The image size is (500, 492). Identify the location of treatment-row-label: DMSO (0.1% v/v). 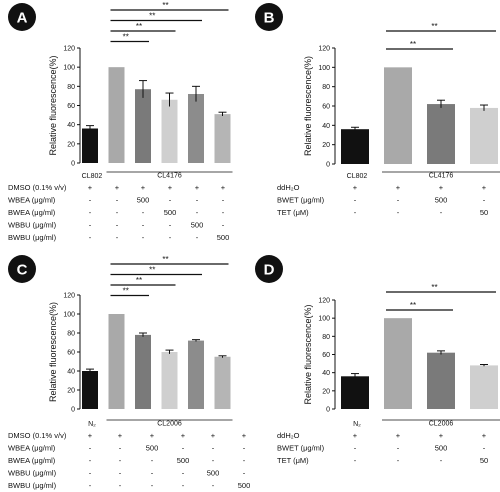
(37, 435).